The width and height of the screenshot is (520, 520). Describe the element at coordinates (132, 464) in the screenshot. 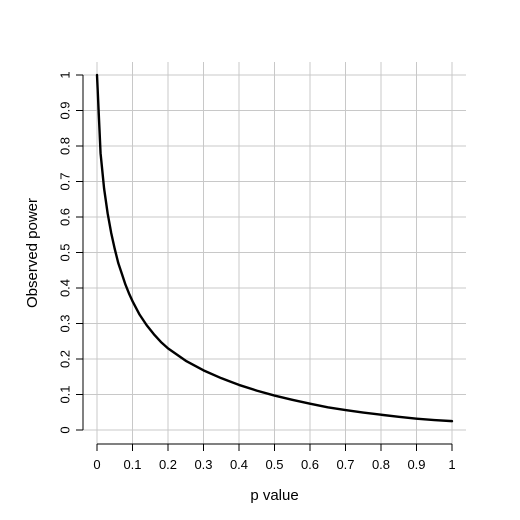

I see `x-tick-label: 0.1` at that location.